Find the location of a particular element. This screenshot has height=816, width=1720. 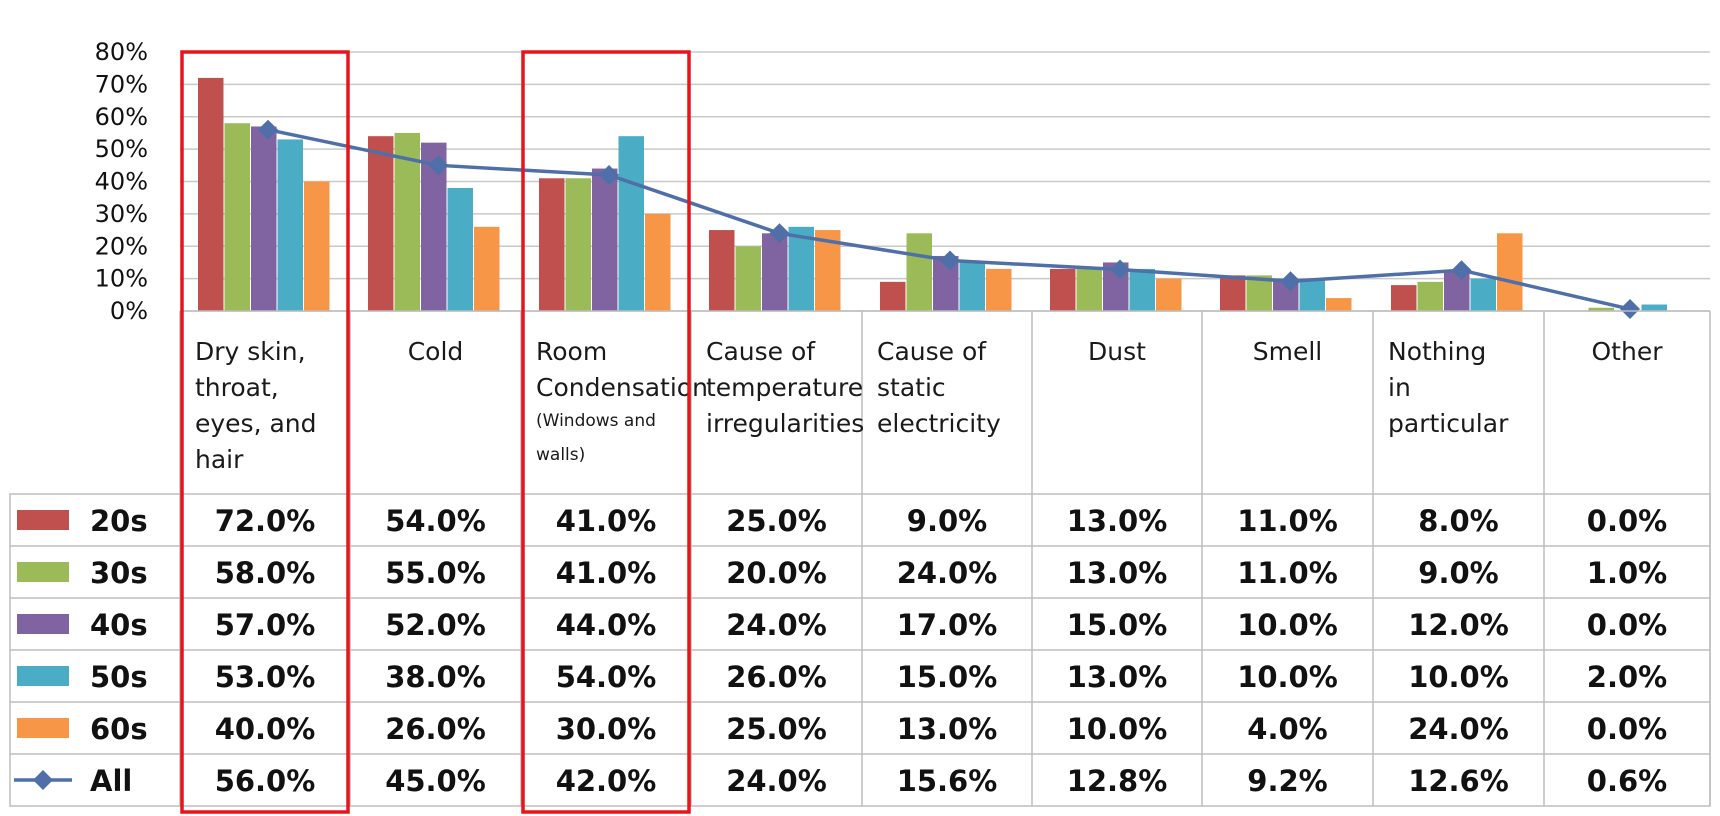

data-label: 12.6% is located at coordinates (1458, 781).